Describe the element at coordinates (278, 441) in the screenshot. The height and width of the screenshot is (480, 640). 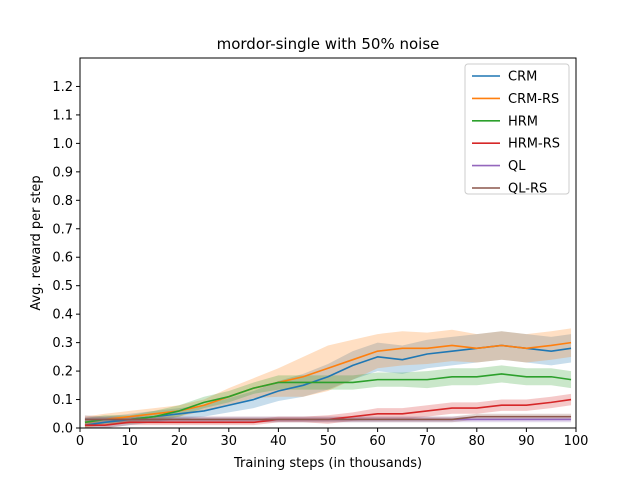
I see `x-tick-label: 40` at that location.